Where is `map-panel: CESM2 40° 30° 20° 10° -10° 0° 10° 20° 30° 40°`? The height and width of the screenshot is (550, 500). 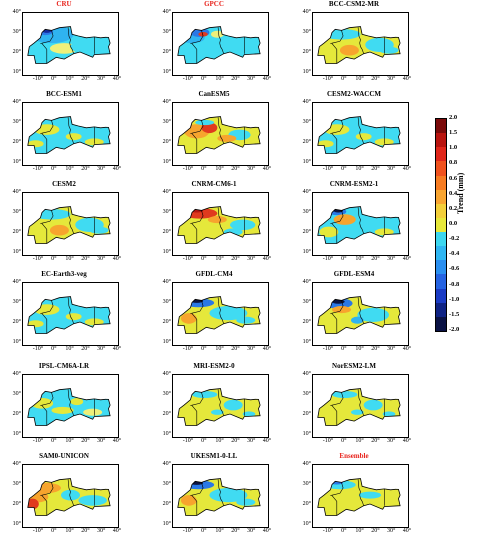 map-panel: CESM2 40° 30° 20° 10° -10° 0° 10° 20° 30° 40° is located at coordinates (64, 224).